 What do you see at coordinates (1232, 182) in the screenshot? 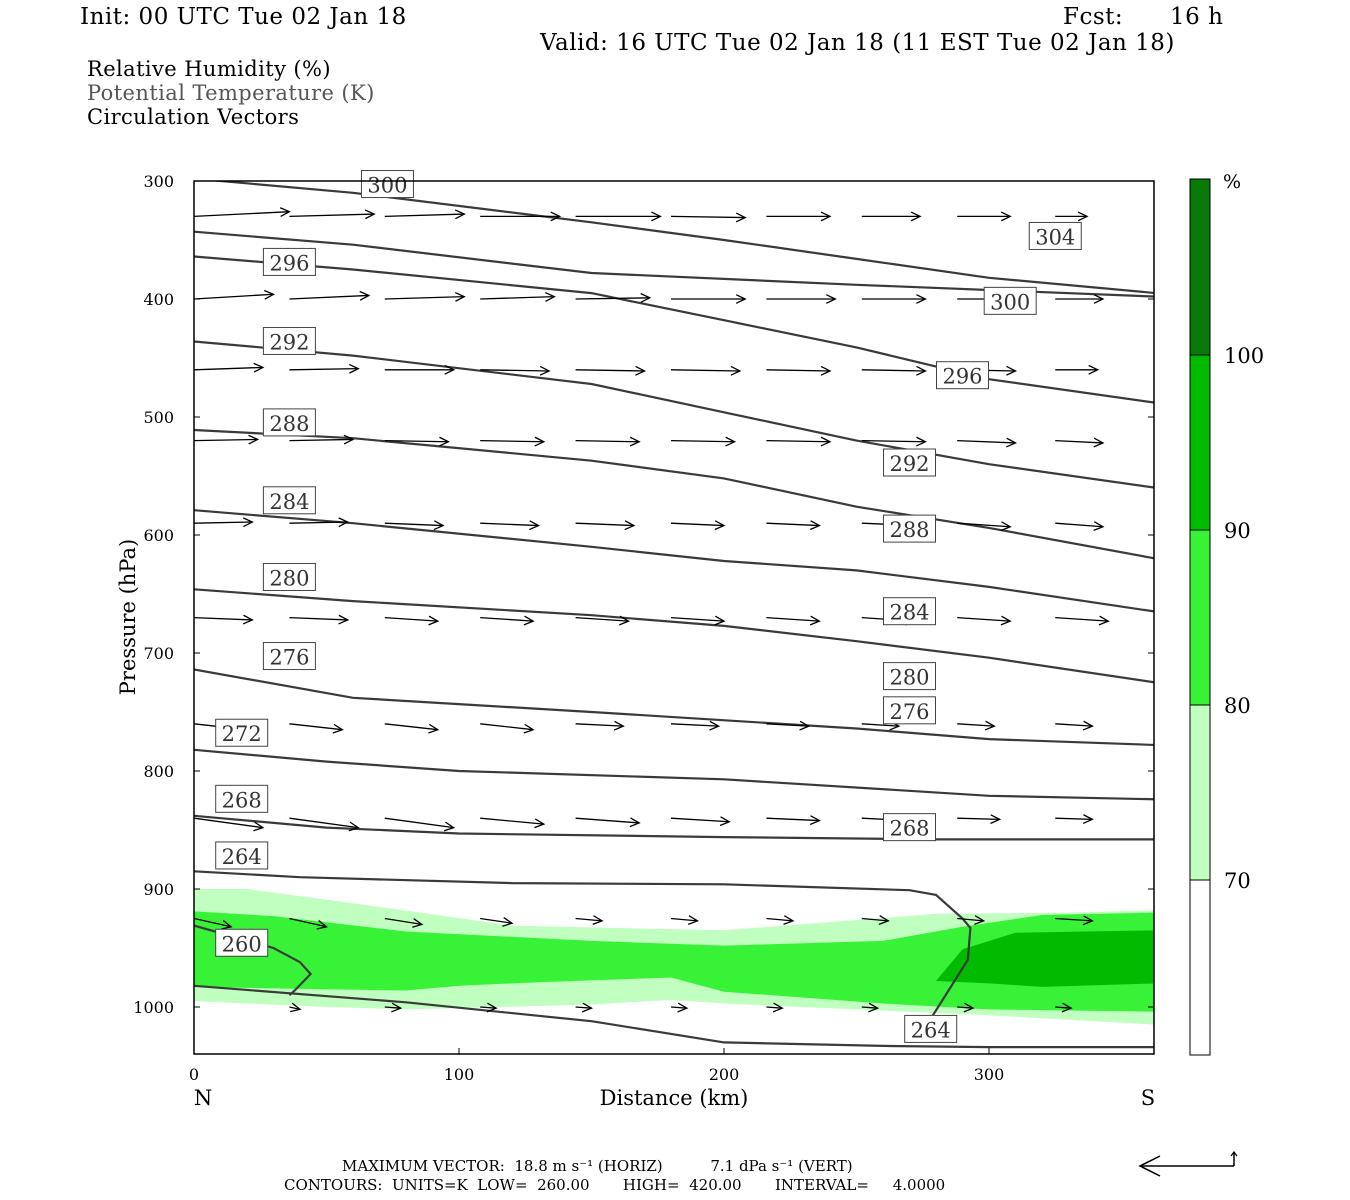
I see `colorbar-unit-label: %` at bounding box center [1232, 182].